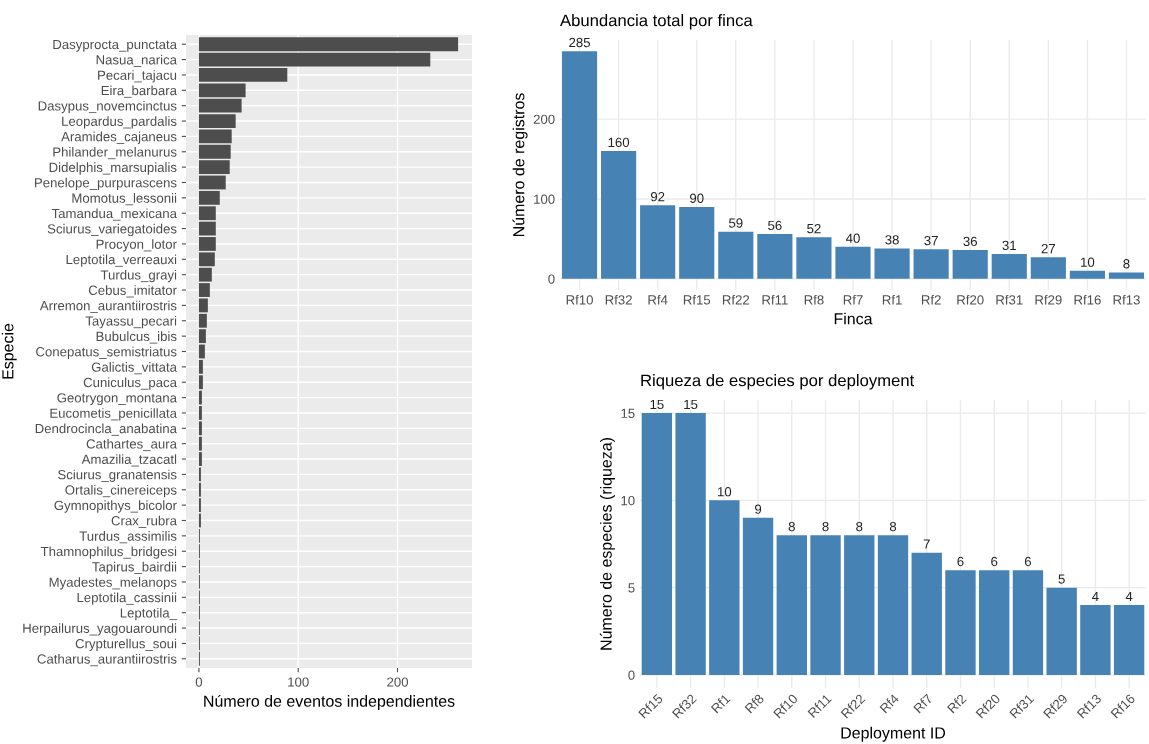 The image size is (1149, 744). I want to click on y-tick-label: Crypturellus_soui, so click(126, 644).